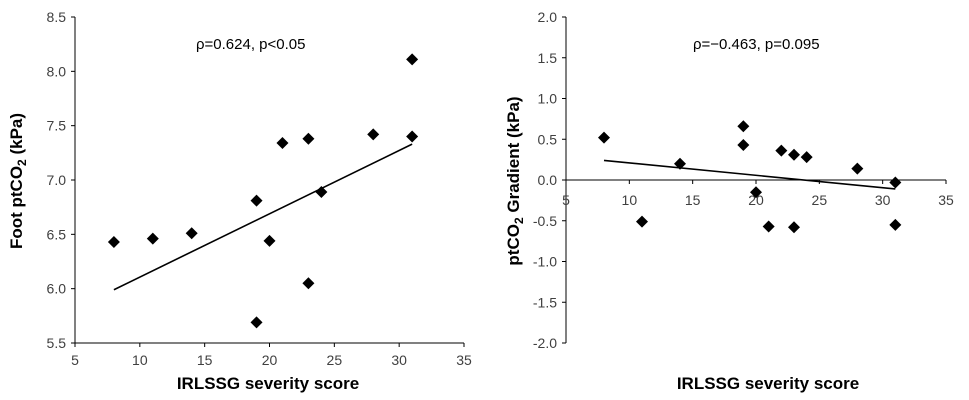 The image size is (969, 400). Describe the element at coordinates (545, 262) in the screenshot. I see `y-tick-label: -1.0` at that location.